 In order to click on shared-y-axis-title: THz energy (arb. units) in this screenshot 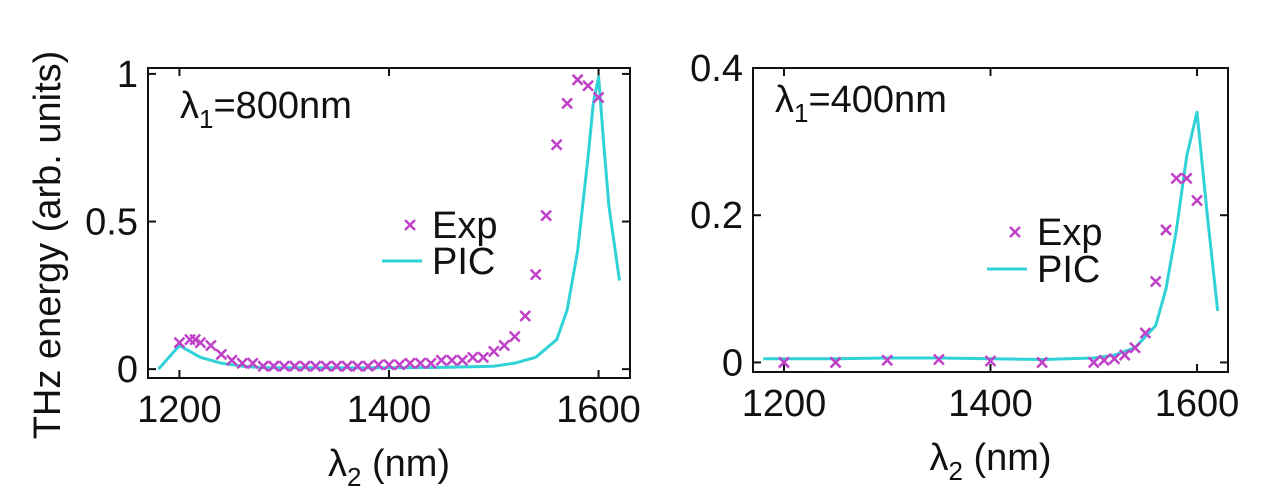, I will do `click(48, 245)`.